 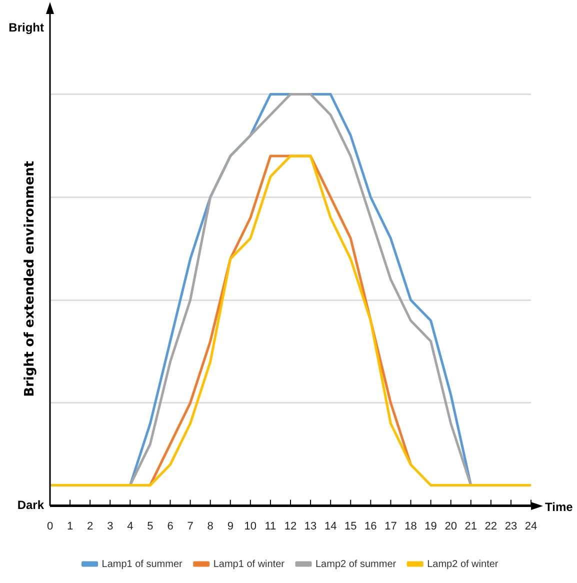 I want to click on x-tick-label: 7, so click(x=190, y=526).